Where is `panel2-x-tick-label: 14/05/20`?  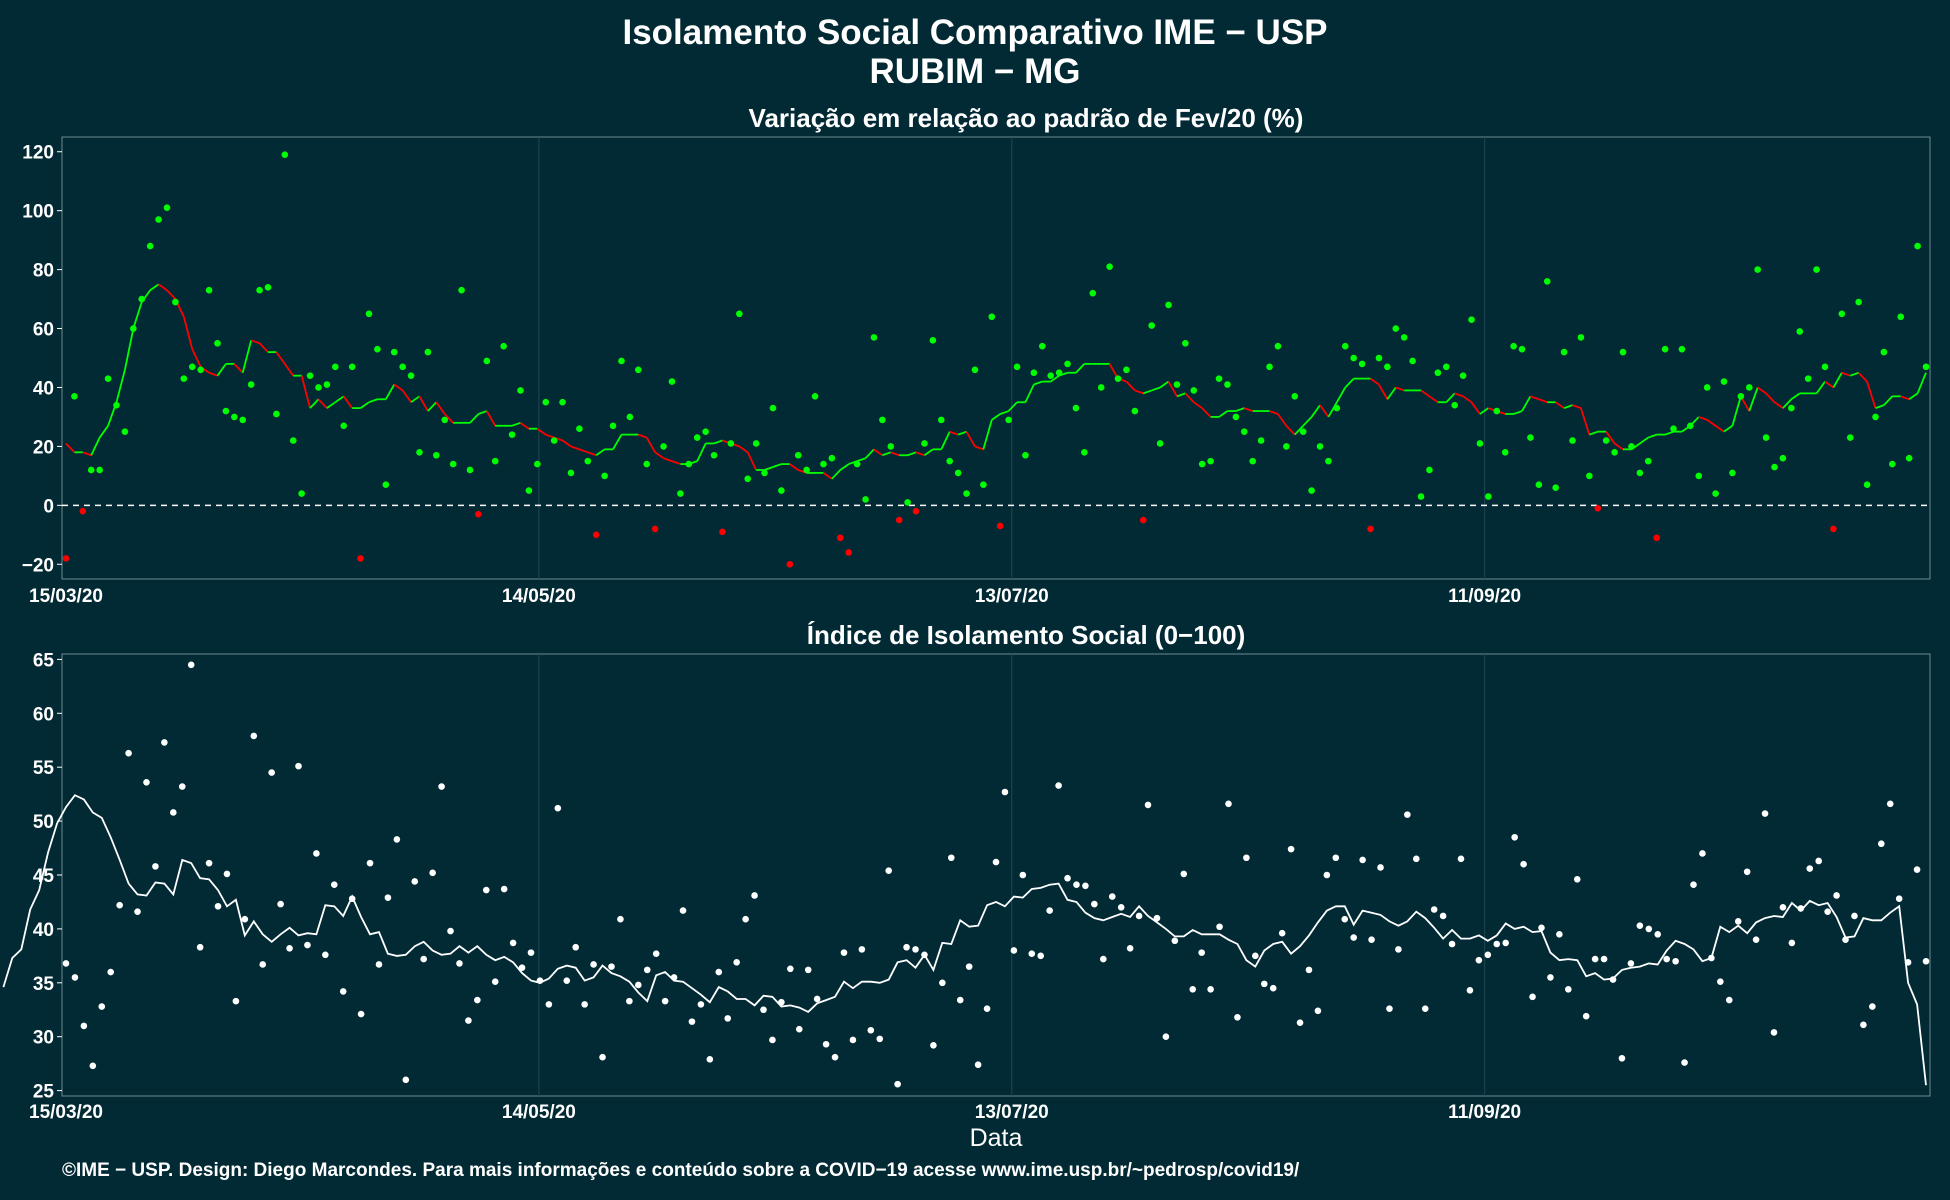 panel2-x-tick-label: 14/05/20 is located at coordinates (539, 1112).